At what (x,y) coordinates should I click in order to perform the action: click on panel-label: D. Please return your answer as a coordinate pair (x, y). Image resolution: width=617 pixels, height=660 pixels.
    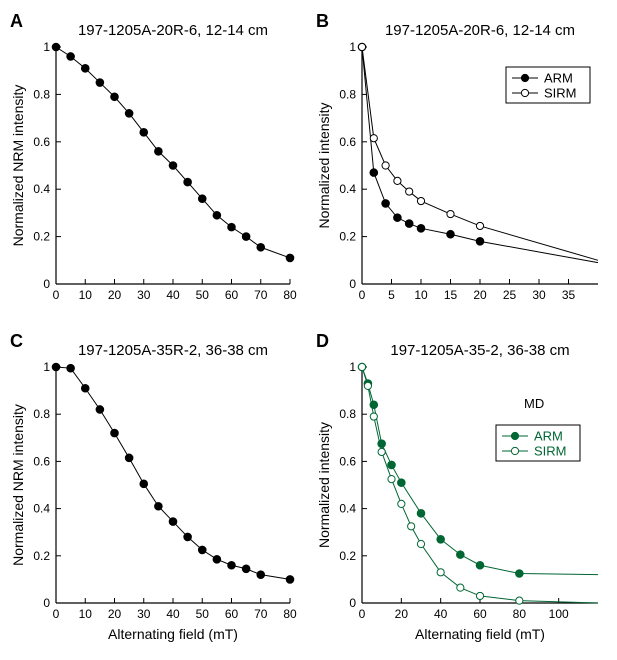
    Looking at the image, I should click on (322, 341).